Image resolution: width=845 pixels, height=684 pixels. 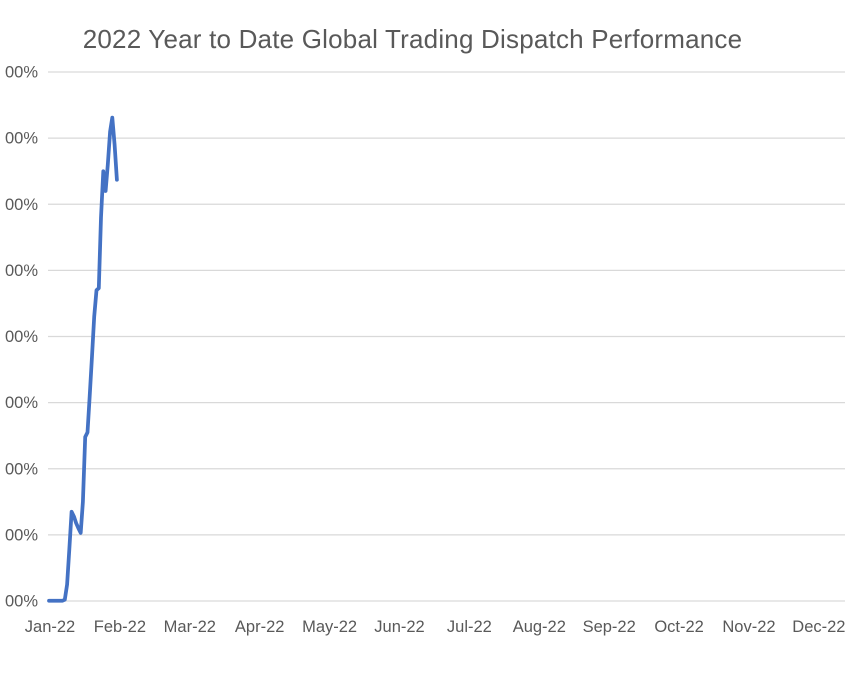 I want to click on x-axis-tick-label: Feb-22, so click(x=120, y=627).